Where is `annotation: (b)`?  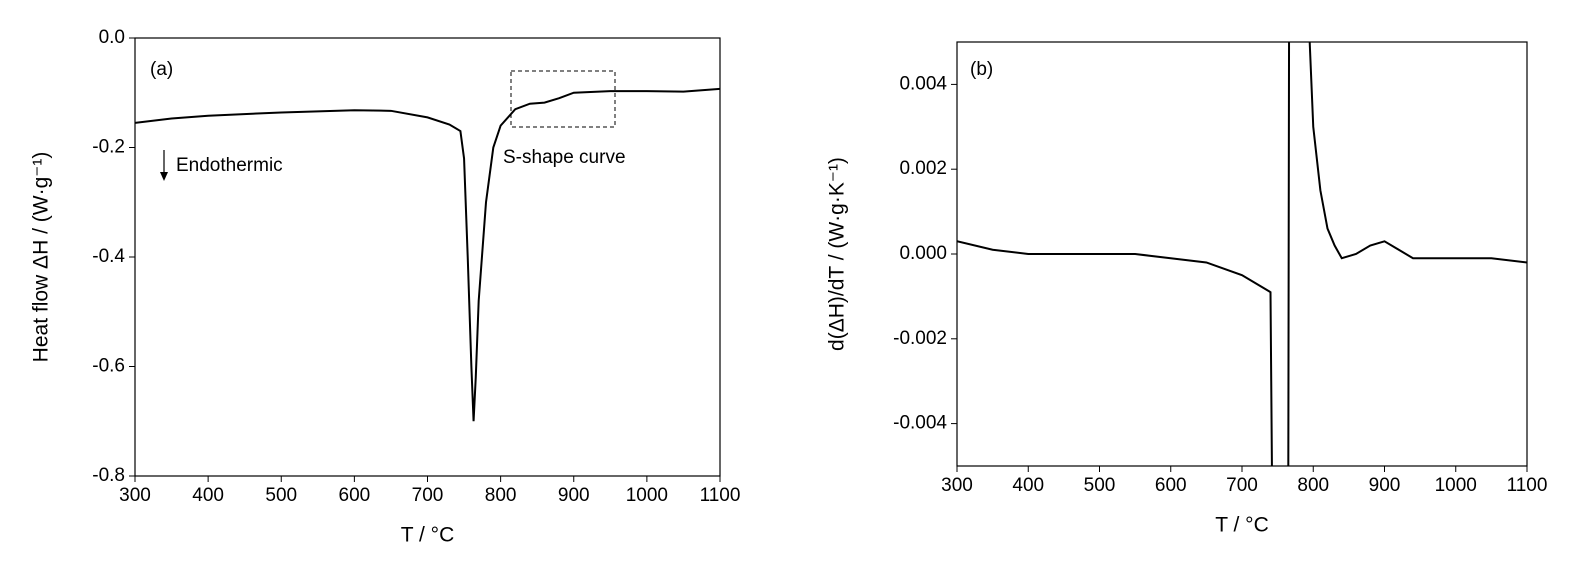 annotation: (b) is located at coordinates (981, 69).